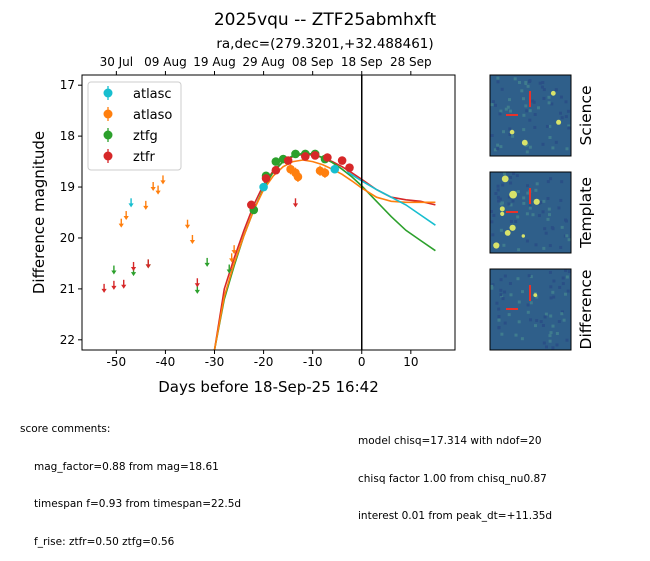  I want to click on y-tick-label: 21, so click(67, 289).